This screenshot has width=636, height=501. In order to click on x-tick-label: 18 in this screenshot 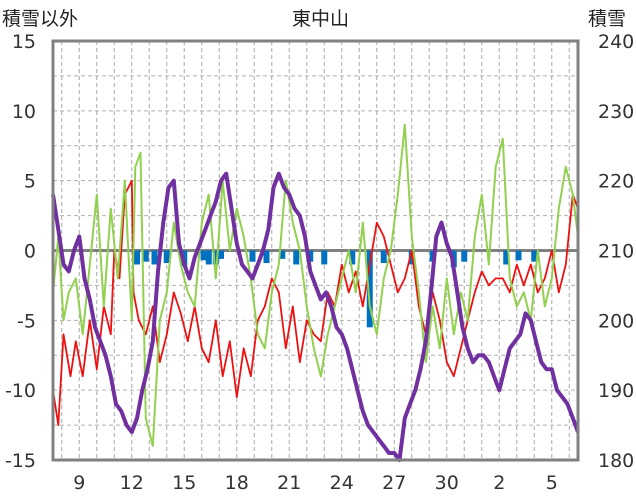, I will do `click(237, 483)`.